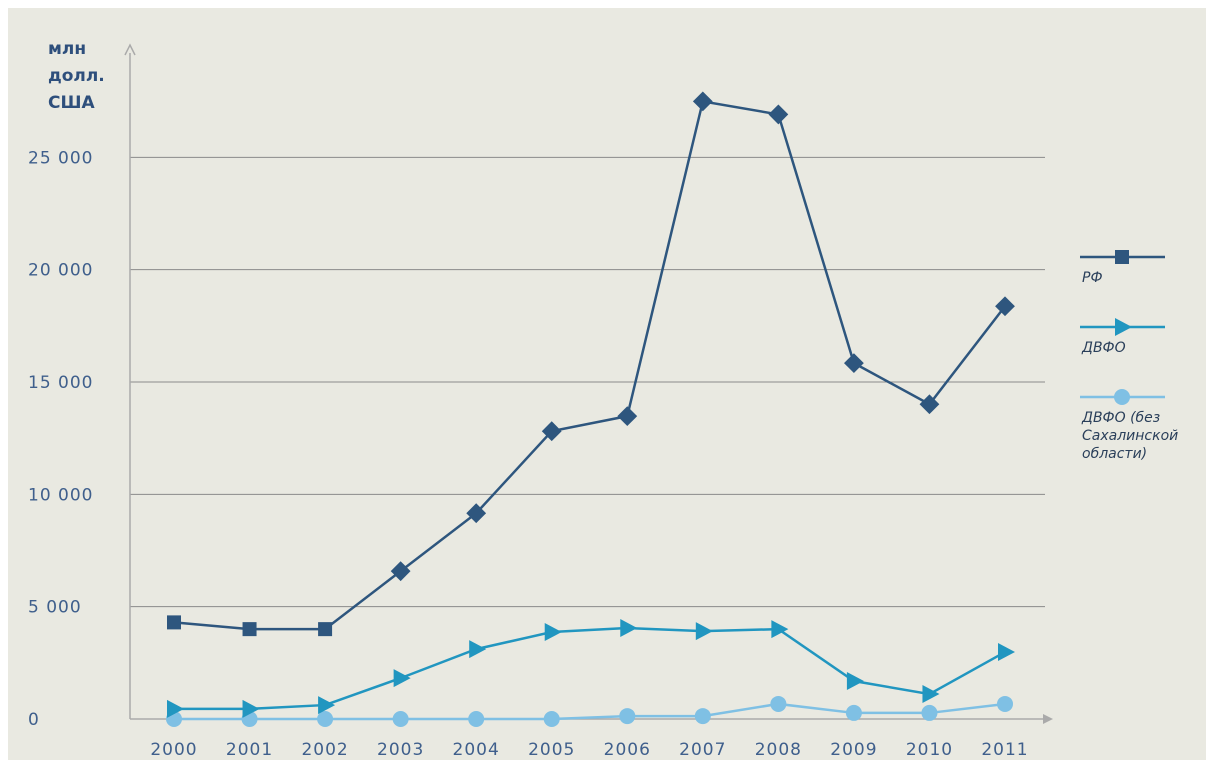 Image resolution: width=1206 pixels, height=767 pixels. What do you see at coordinates (1130, 436) in the screenshot?
I see `legend-label: ДВФО (без Сахалинской области)` at bounding box center [1130, 436].